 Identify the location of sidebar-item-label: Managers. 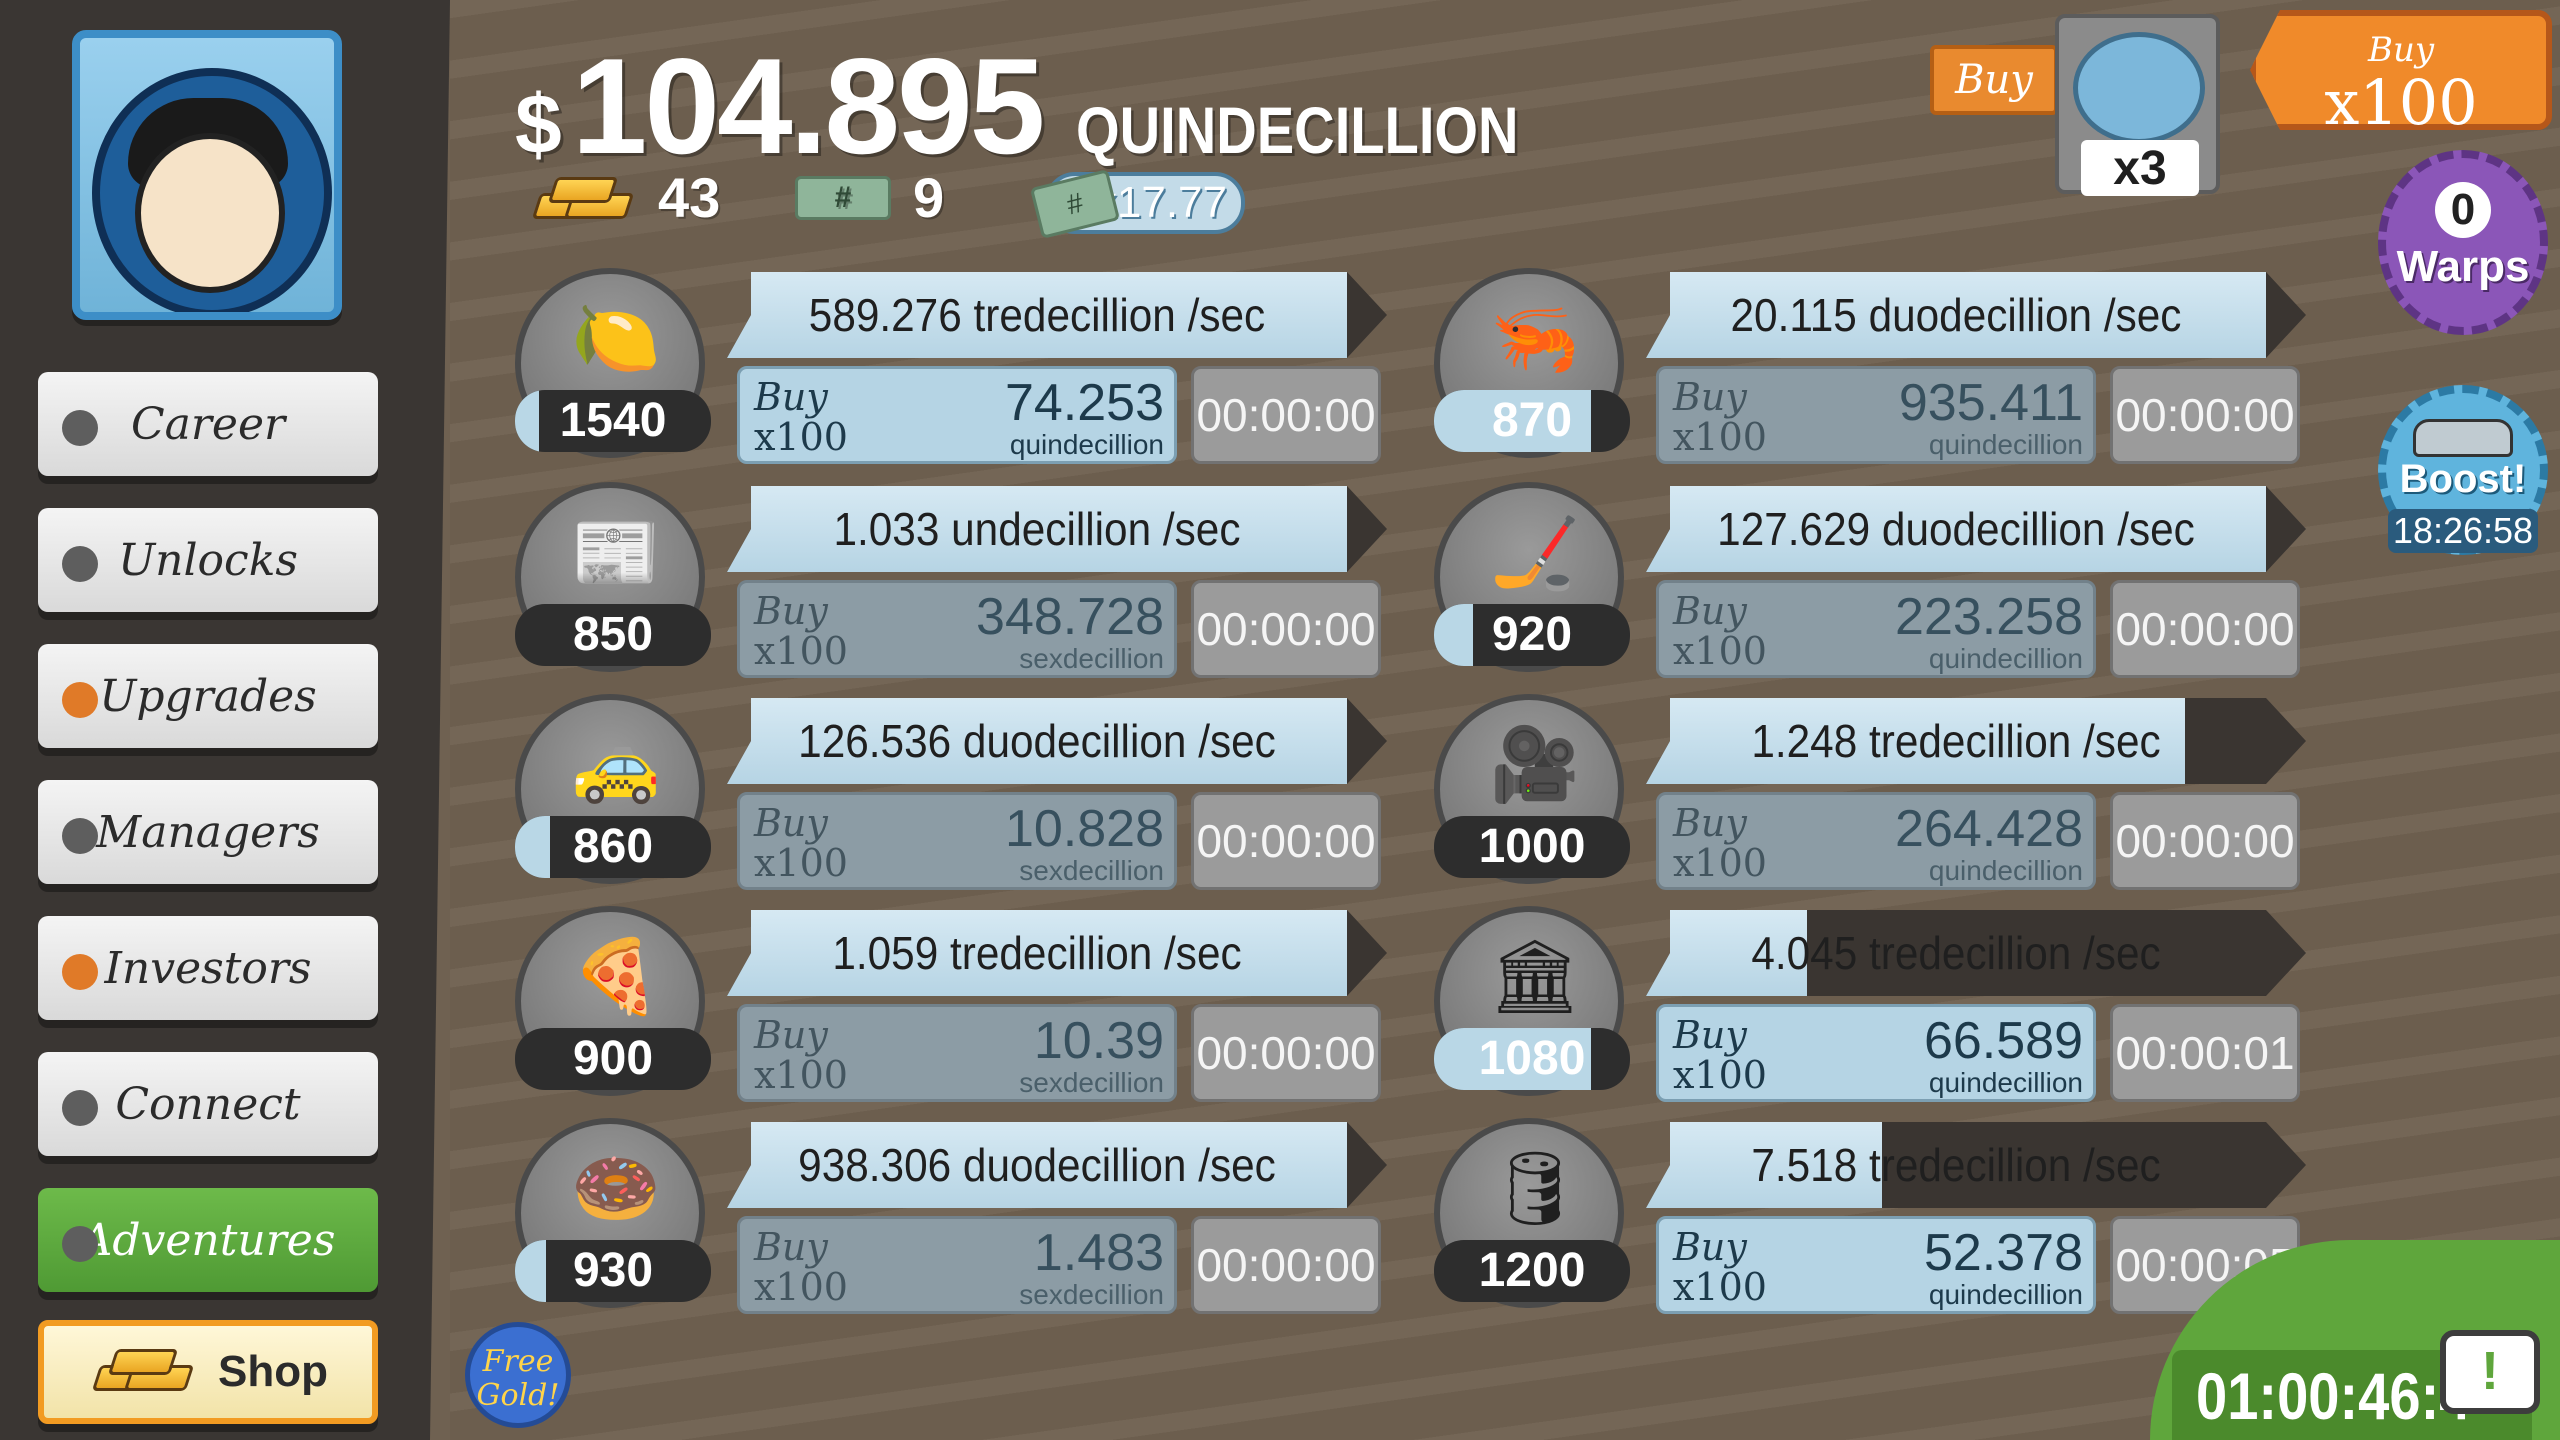
(208, 832).